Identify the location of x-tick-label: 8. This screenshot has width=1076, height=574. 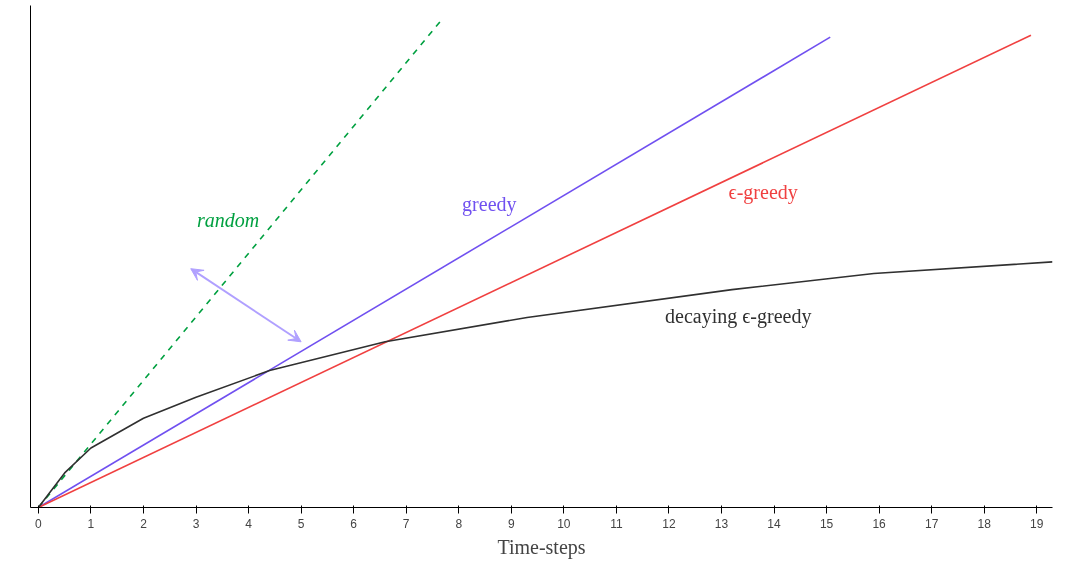
(459, 523).